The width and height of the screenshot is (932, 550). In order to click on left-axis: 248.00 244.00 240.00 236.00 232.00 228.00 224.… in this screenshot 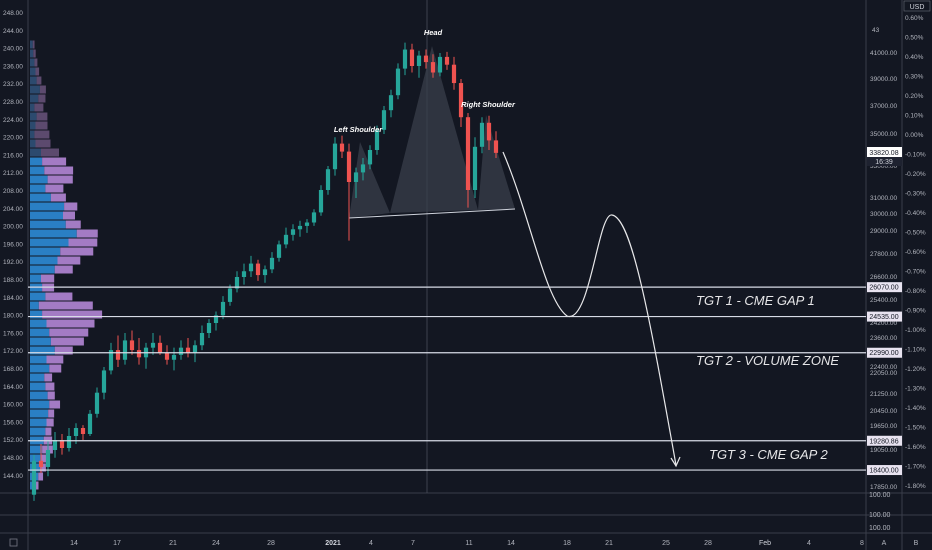, I will do `click(13, 245)`.